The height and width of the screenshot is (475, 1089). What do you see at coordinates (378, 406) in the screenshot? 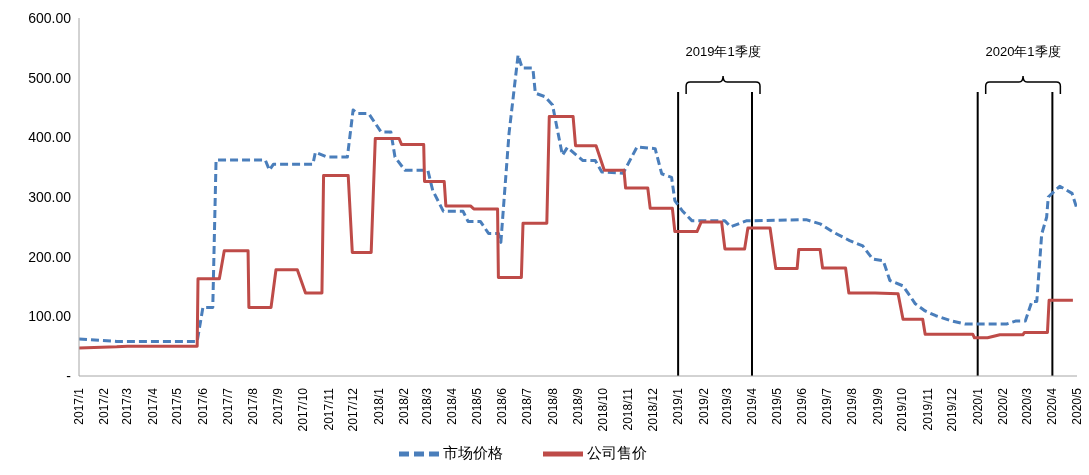
I see `x-tick-label: 2018/1` at bounding box center [378, 406].